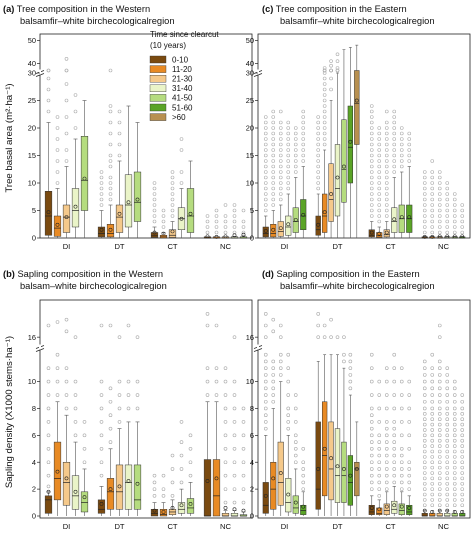 The width and height of the screenshot is (474, 535). What do you see at coordinates (32, 155) in the screenshot?
I see `y-tick-label: 15` at bounding box center [32, 155].